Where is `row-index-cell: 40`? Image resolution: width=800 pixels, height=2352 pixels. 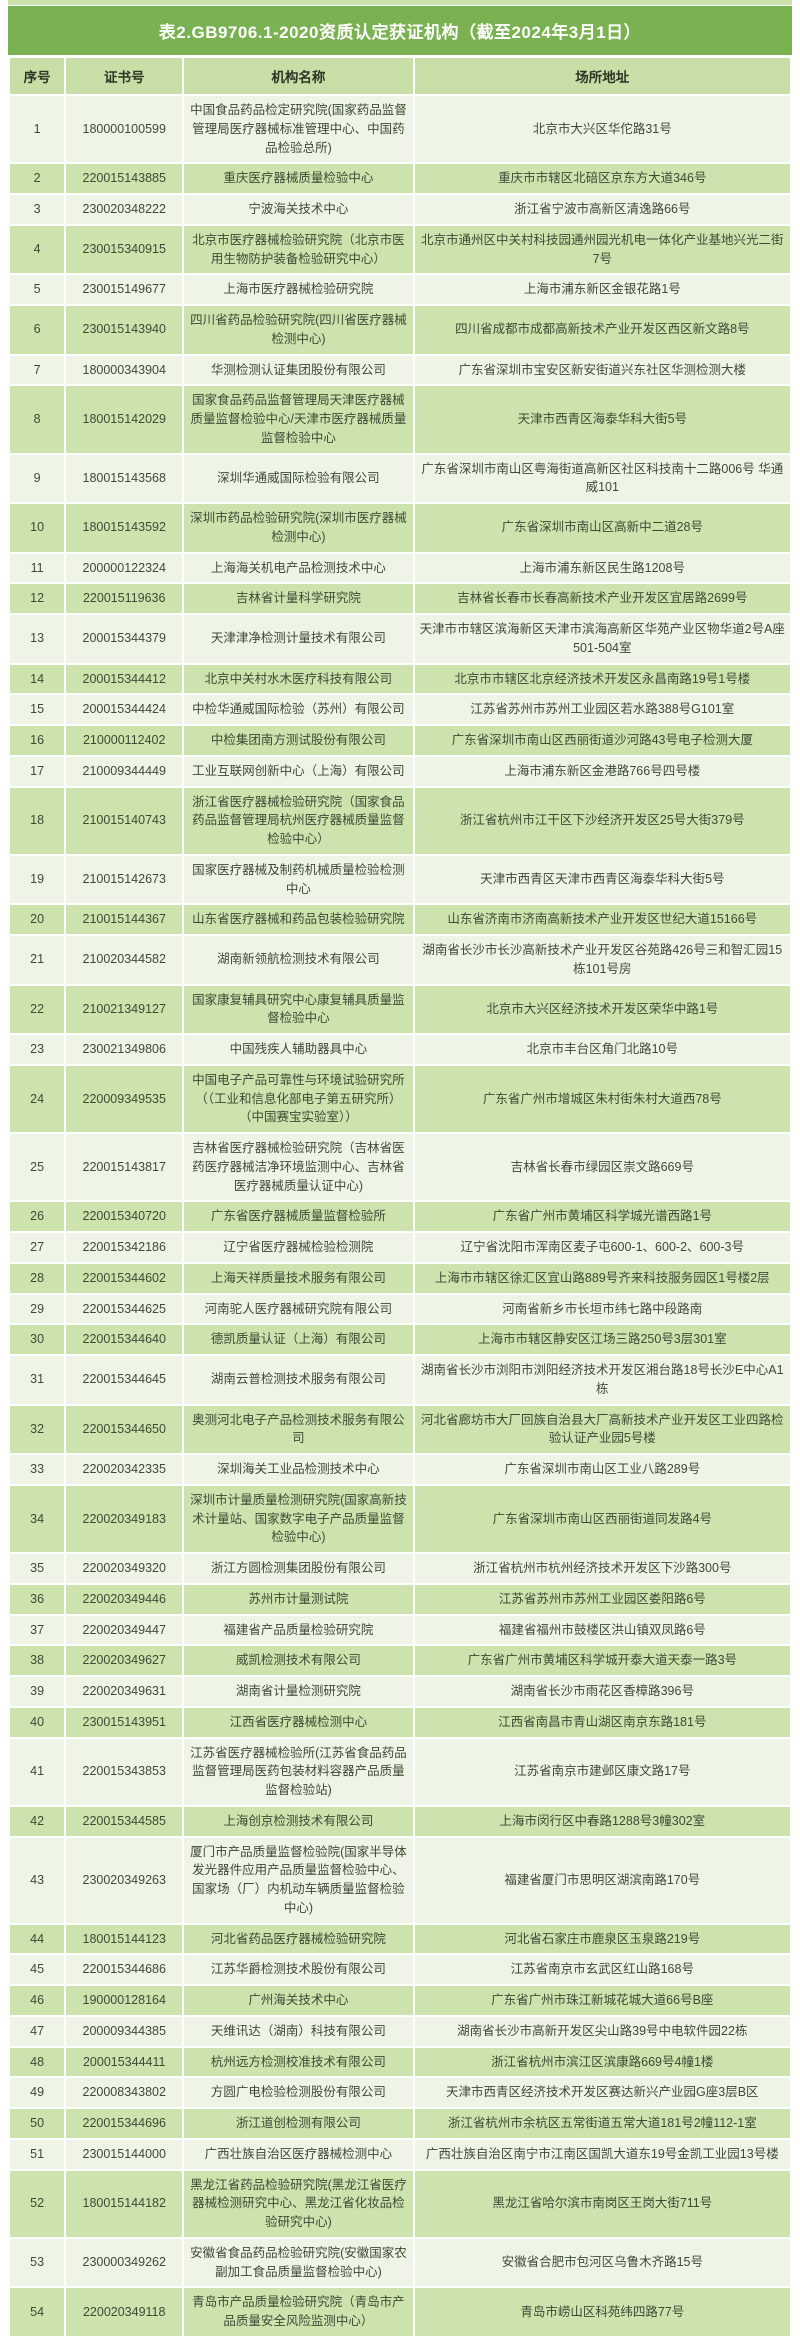
row-index-cell: 40 is located at coordinates (37, 1722).